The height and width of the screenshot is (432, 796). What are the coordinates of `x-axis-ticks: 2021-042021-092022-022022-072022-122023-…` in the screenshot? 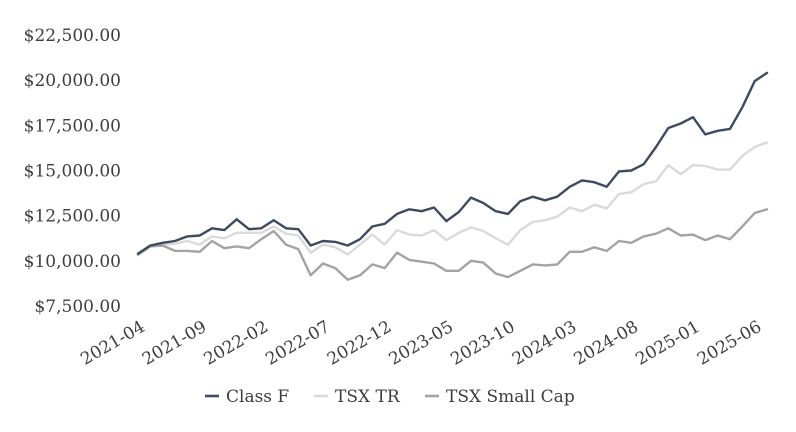 It's located at (421, 343).